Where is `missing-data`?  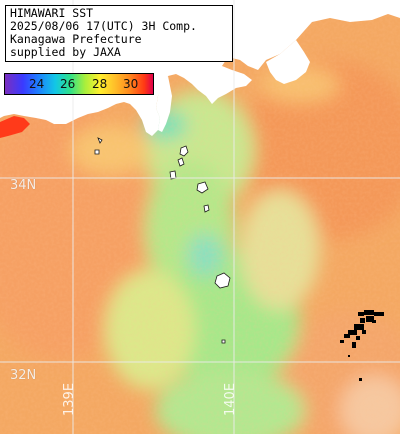 missing-data is located at coordinates (362, 345).